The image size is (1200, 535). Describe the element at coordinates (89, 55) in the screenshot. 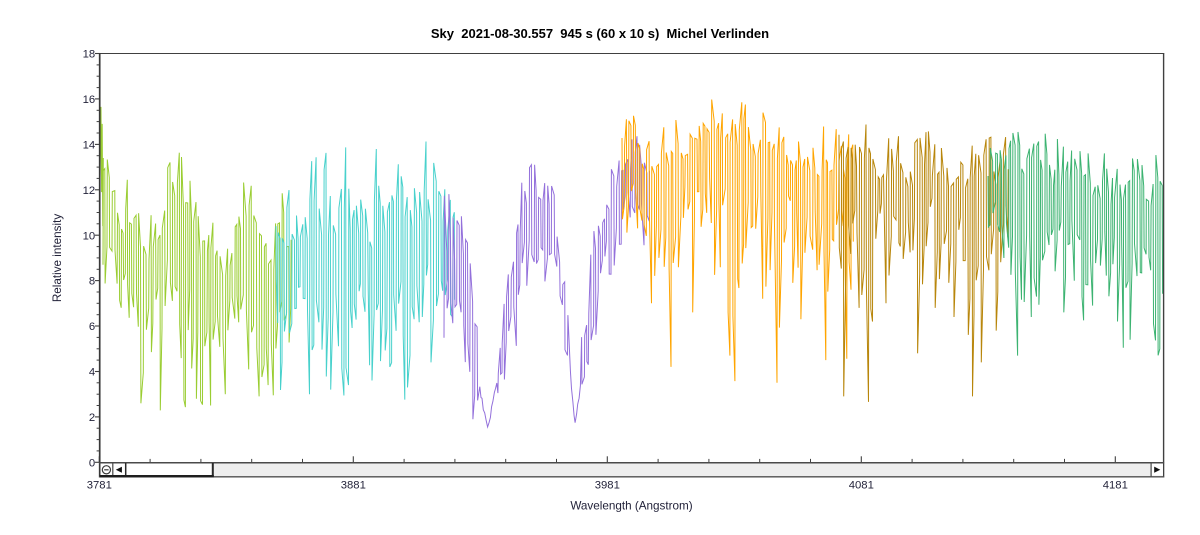

I see `svg-text: 18` at that location.